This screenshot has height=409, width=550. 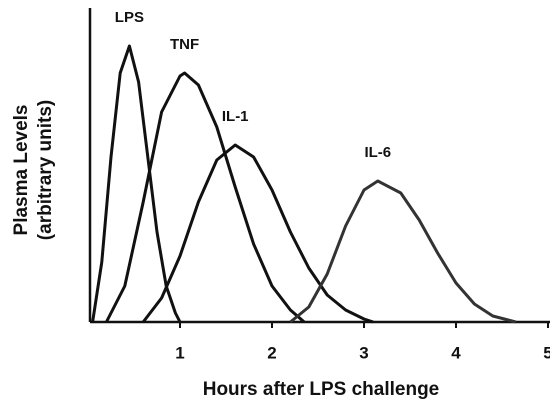 I want to click on y-axis-title: Plasma Levels, so click(x=21, y=170).